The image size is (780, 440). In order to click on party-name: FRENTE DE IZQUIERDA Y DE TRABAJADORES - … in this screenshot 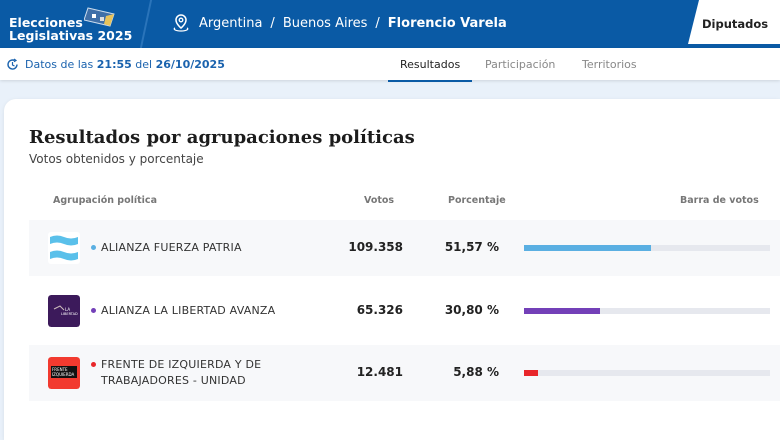, I will do `click(186, 373)`.